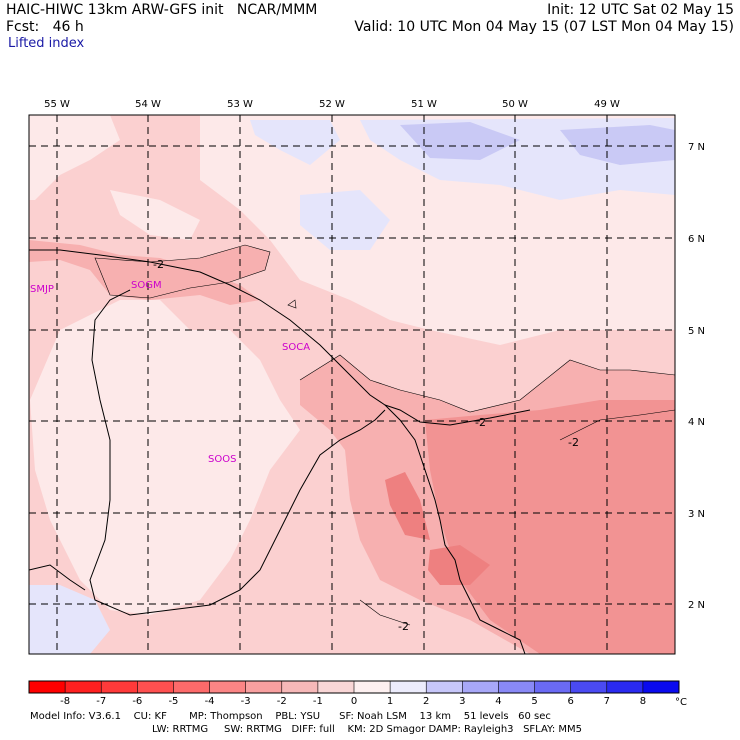  I want to click on colorbar-tick-label: -7, so click(101, 701).